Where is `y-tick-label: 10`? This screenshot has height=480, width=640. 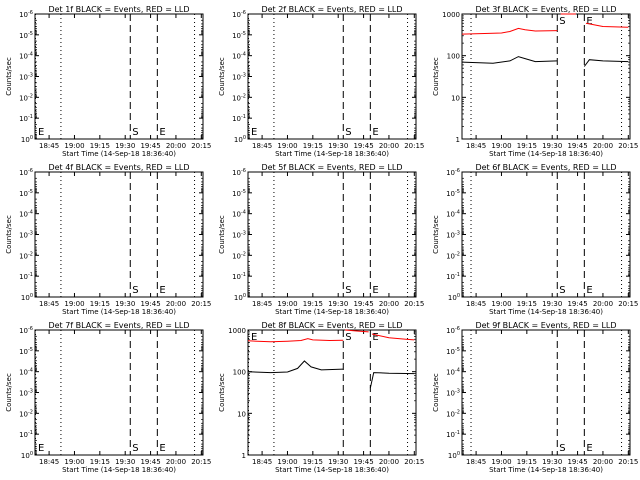
y-tick-label: 10 is located at coordinates (455, 98).